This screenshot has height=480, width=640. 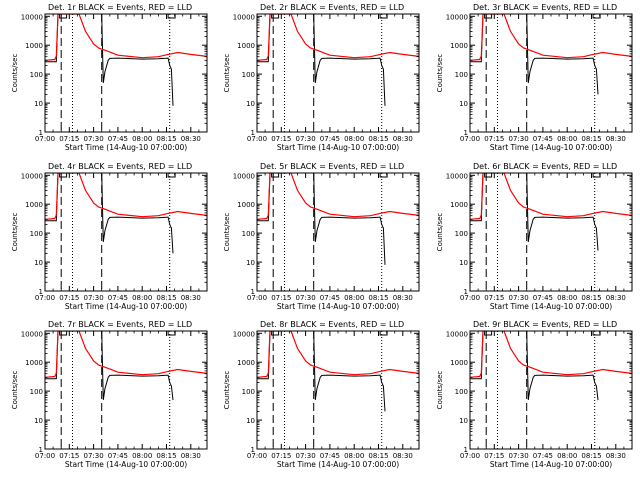 I want to click on panel-title: Det. 4r BLACK = Events, RED = LLD, so click(x=120, y=166).